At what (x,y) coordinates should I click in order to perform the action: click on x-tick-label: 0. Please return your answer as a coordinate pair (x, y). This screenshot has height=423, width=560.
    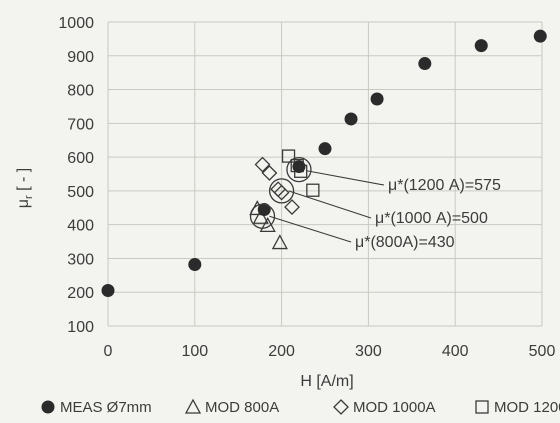
    Looking at the image, I should click on (108, 351).